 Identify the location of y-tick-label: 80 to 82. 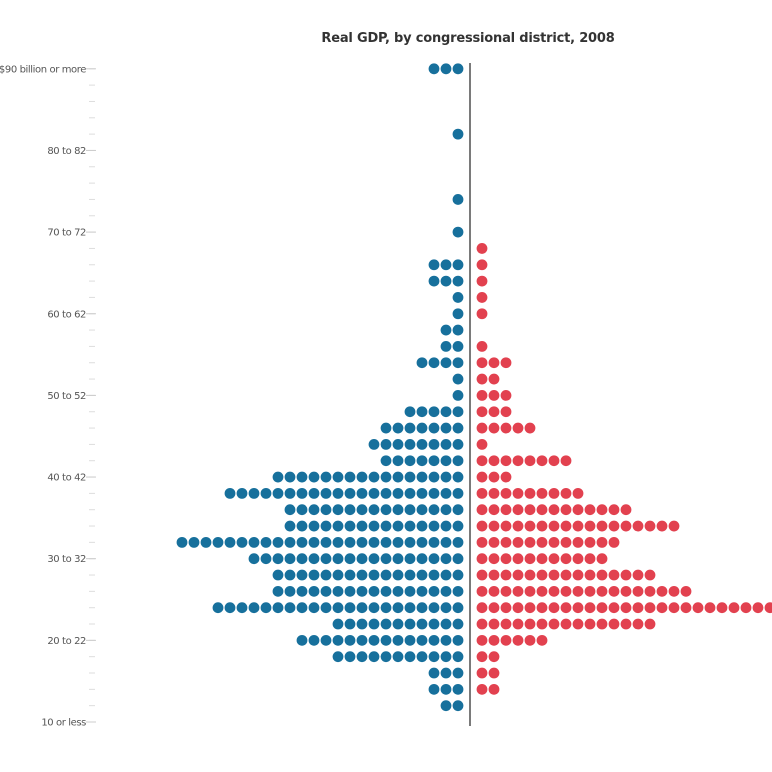
(66, 151).